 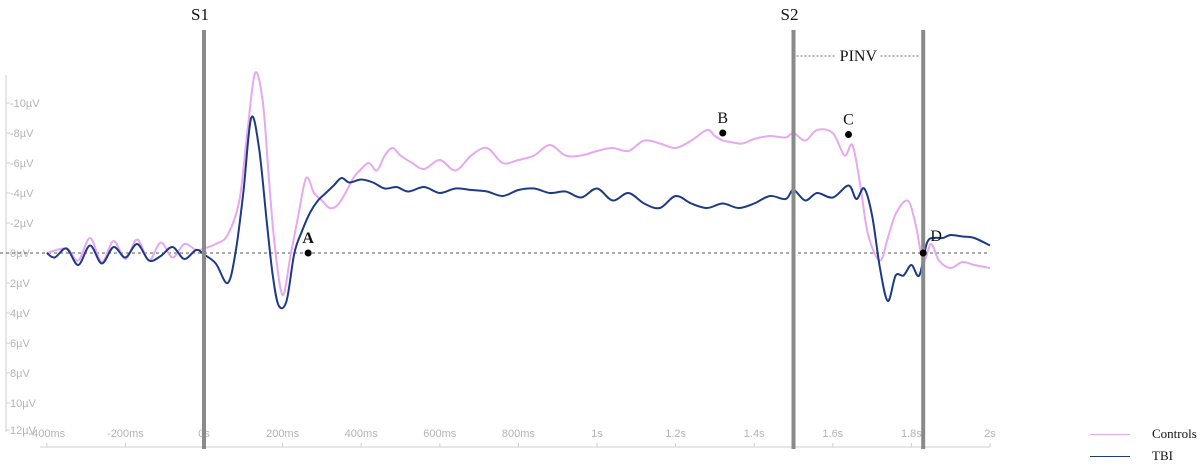 What do you see at coordinates (1110, 434) in the screenshot?
I see `legend-swatch-controls` at bounding box center [1110, 434].